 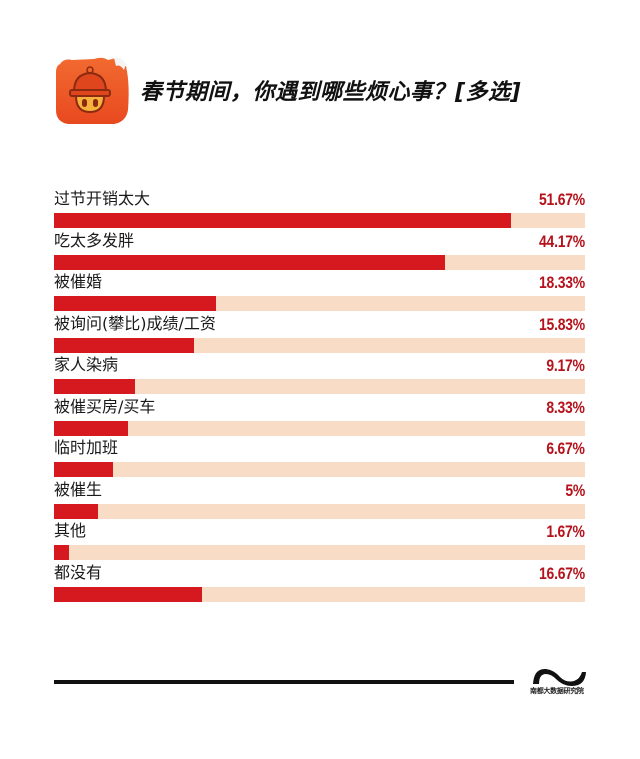 What do you see at coordinates (319, 417) in the screenshot?
I see `bar-row: 被催买房/买车 8.33%` at bounding box center [319, 417].